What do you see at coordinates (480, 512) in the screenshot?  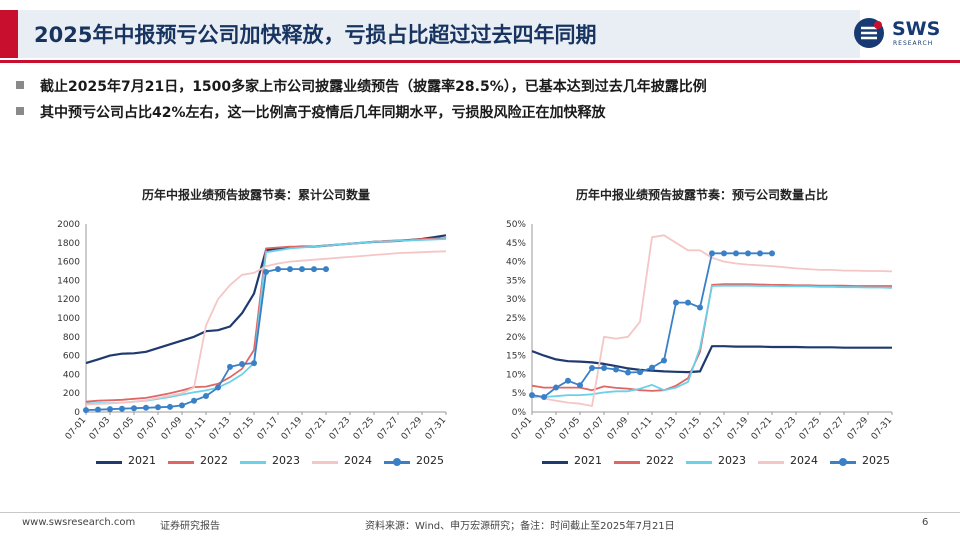 I see `footer-divider` at bounding box center [480, 512].